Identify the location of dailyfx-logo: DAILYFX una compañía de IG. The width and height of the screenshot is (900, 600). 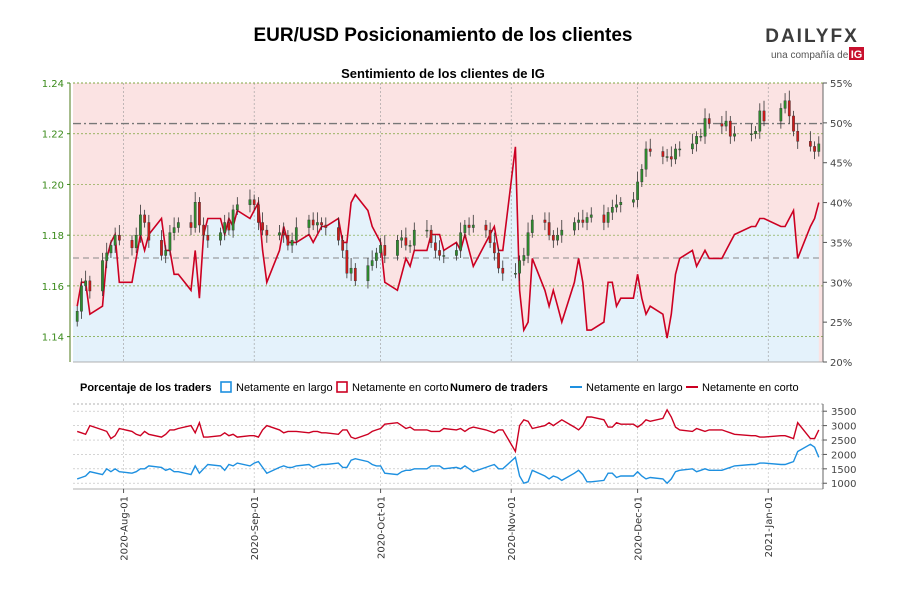
(814, 43).